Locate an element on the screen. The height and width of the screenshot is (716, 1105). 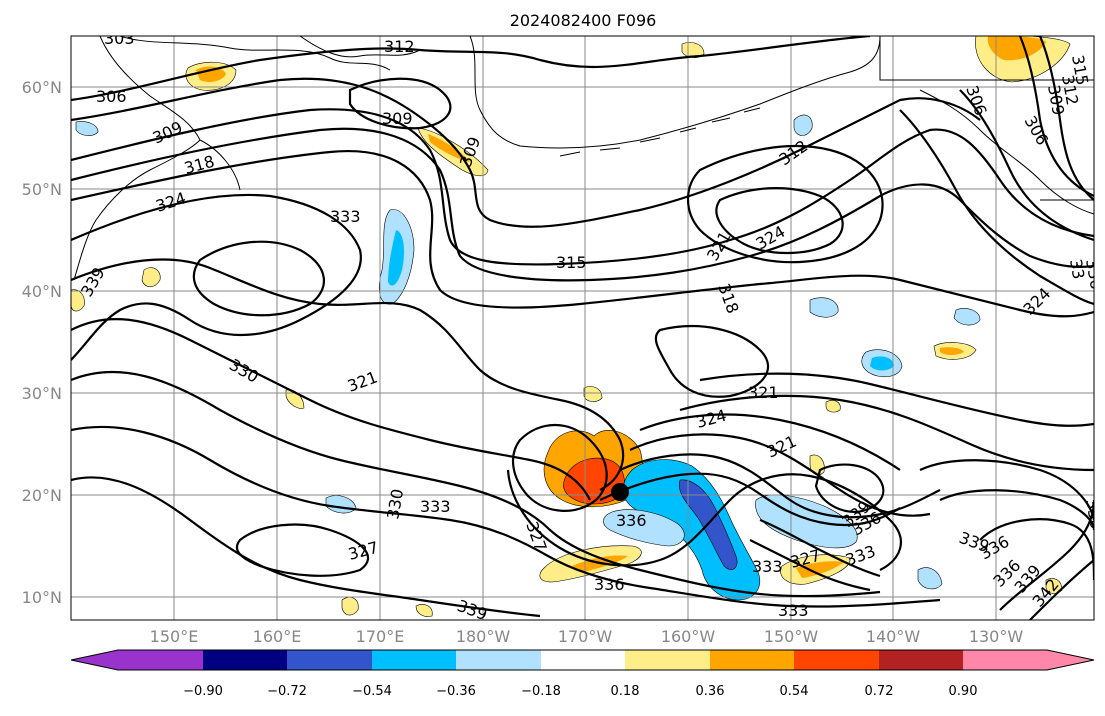
shade-orange-ne is located at coordinates (1016, 48).